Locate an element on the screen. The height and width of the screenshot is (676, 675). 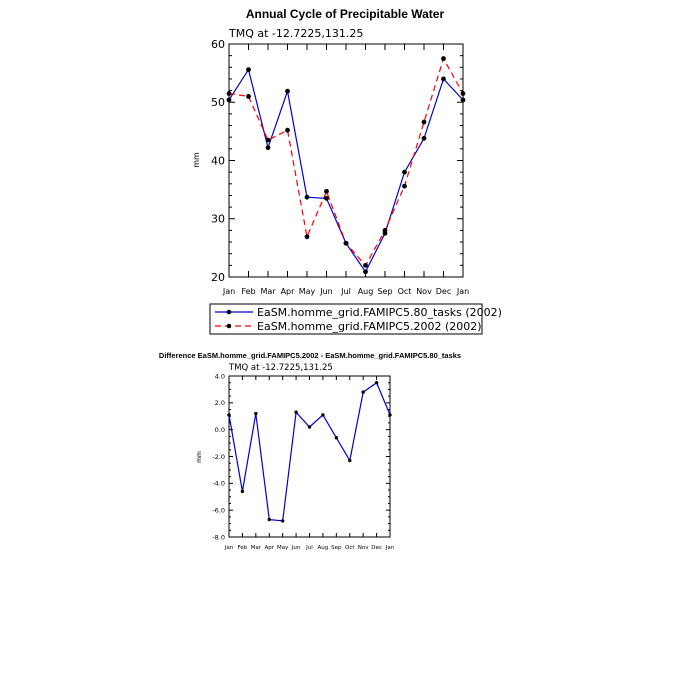
y-tick-label: 4.0 is located at coordinates (220, 376).